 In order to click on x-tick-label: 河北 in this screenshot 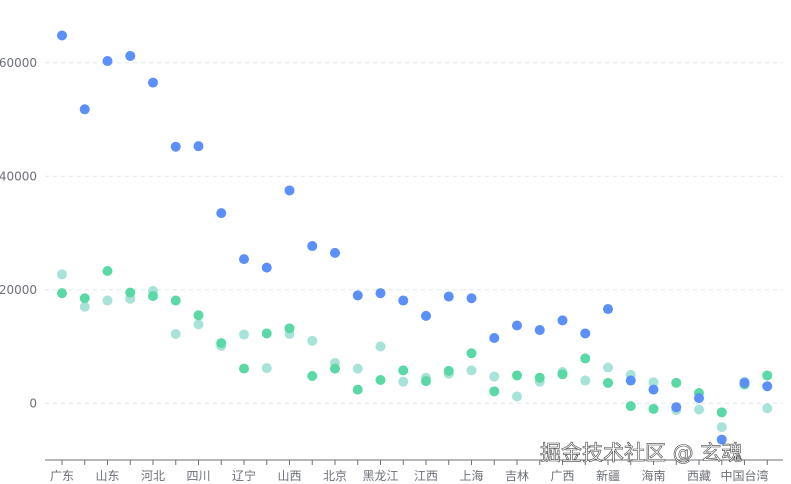, I will do `click(153, 476)`.